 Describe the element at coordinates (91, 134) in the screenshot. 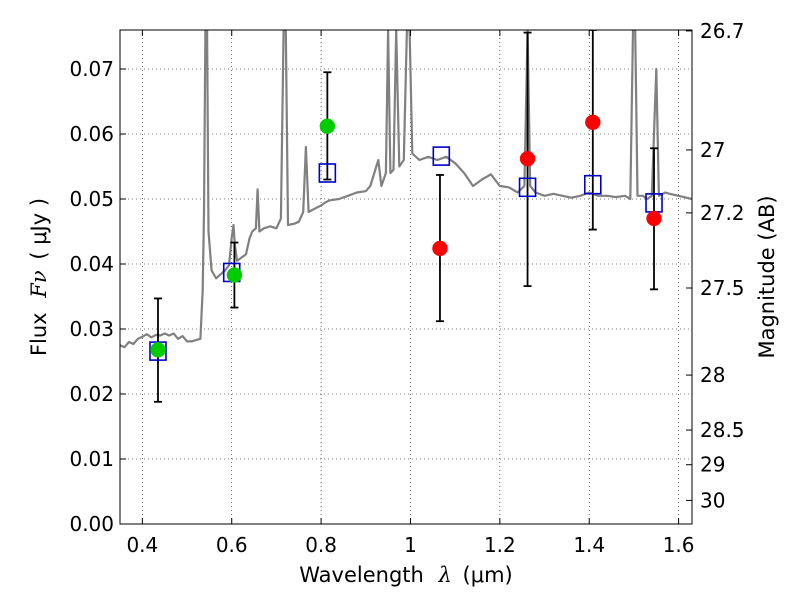

I see `y-tick-label: 0.06` at that location.